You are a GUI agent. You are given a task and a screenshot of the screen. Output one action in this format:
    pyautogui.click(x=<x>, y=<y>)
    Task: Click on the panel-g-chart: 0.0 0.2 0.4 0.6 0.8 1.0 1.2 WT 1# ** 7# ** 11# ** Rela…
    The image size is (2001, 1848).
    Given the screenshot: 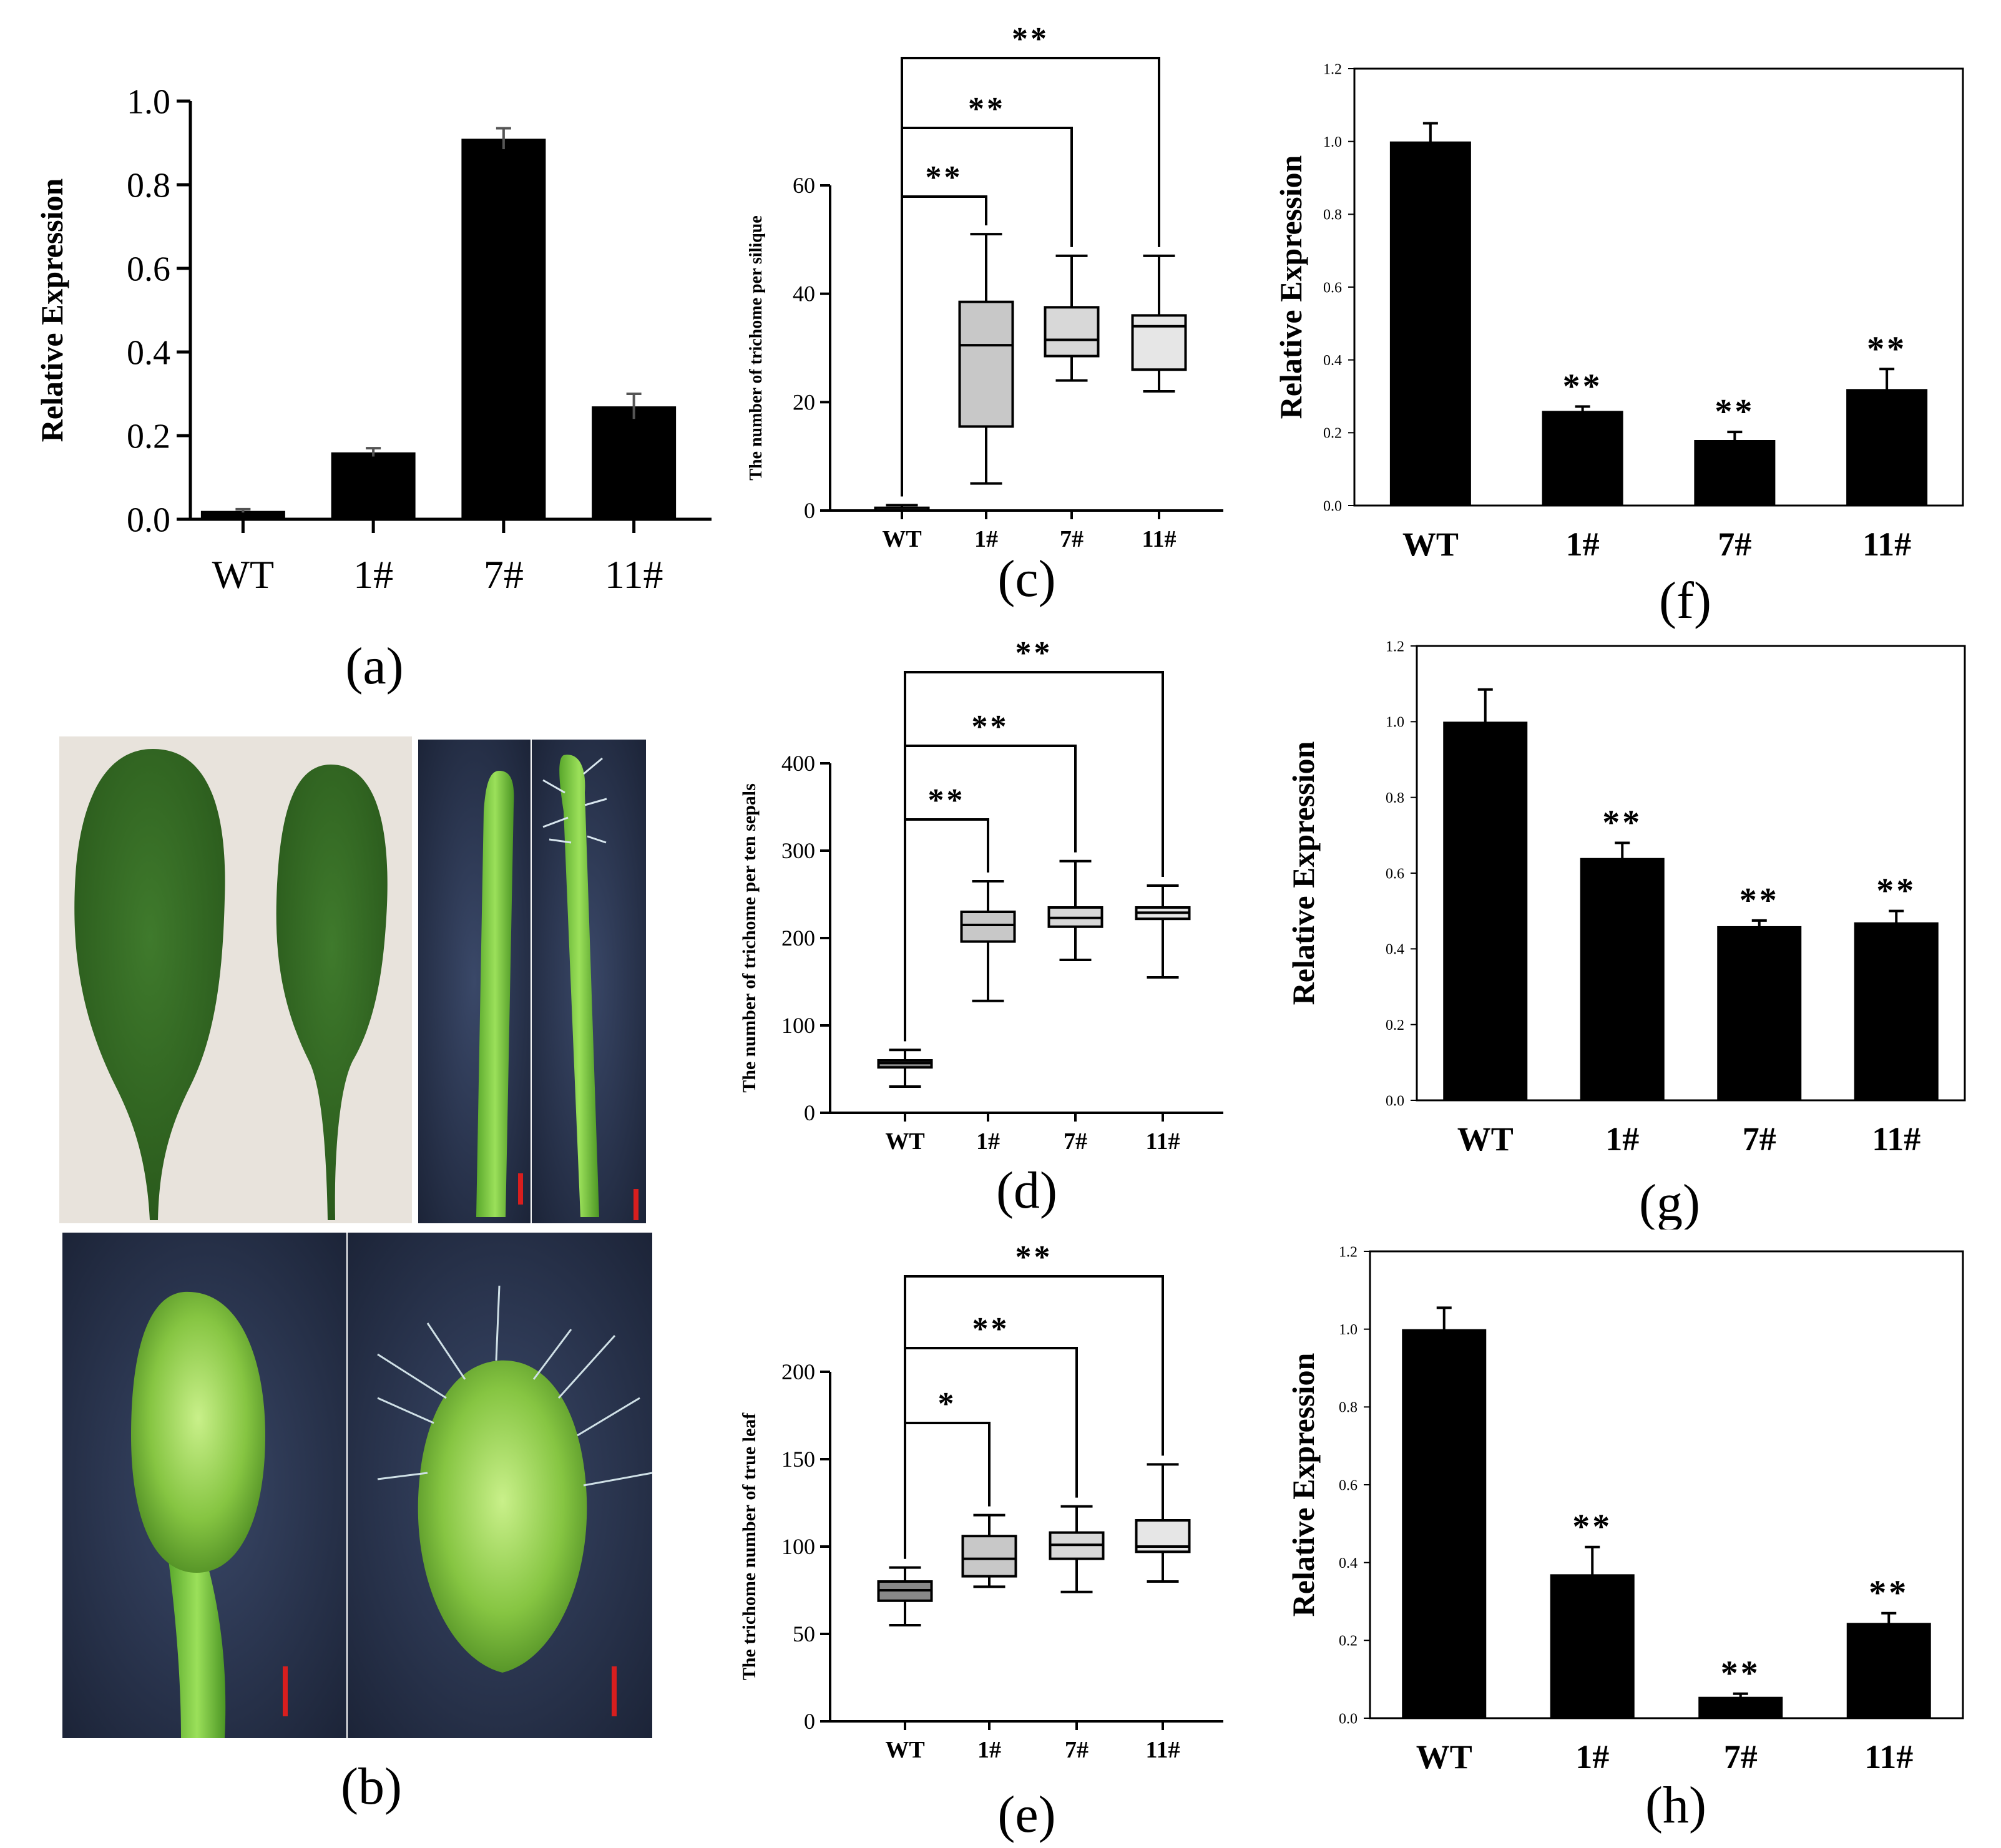 What is the action you would take?
    pyautogui.click(x=1626, y=934)
    